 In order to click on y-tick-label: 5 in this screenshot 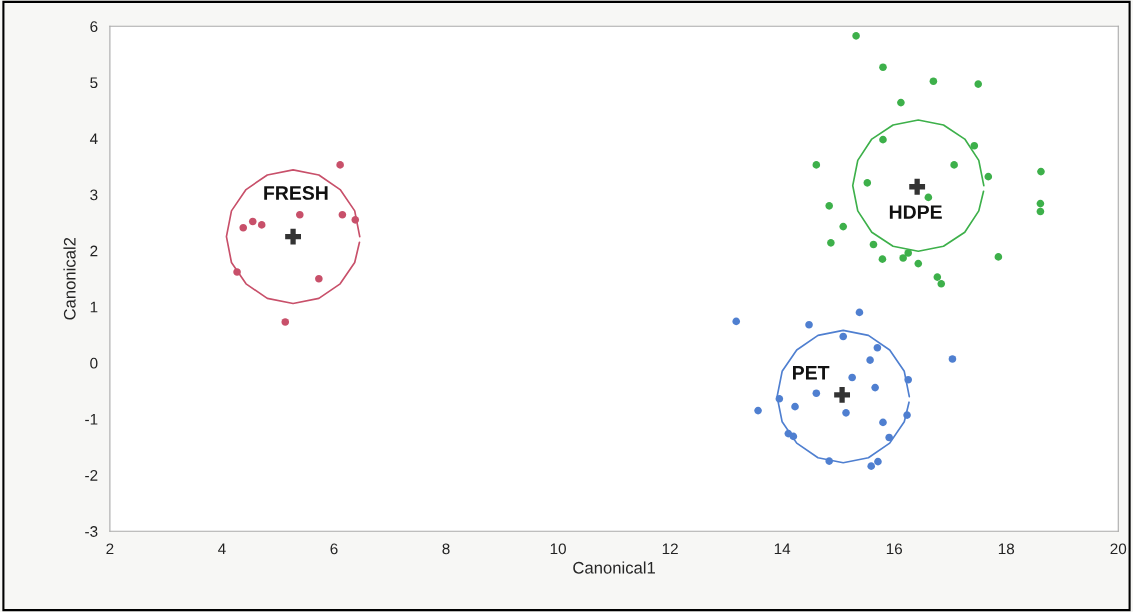, I will do `click(94, 83)`.